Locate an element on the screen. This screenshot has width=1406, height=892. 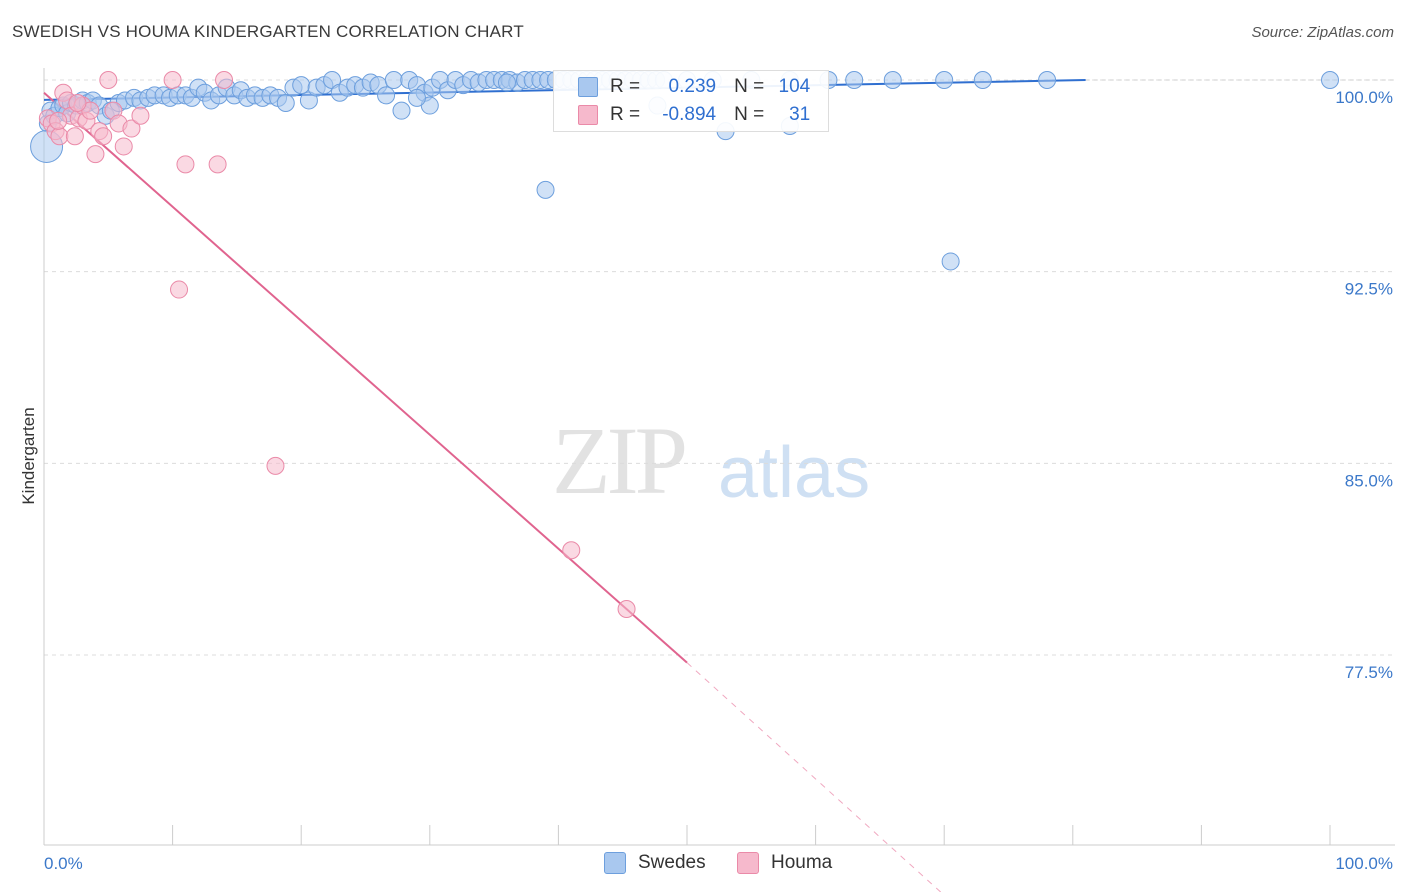
legend-row-swedes: R = 0.239 N = 104 is located at coordinates (682, 87).